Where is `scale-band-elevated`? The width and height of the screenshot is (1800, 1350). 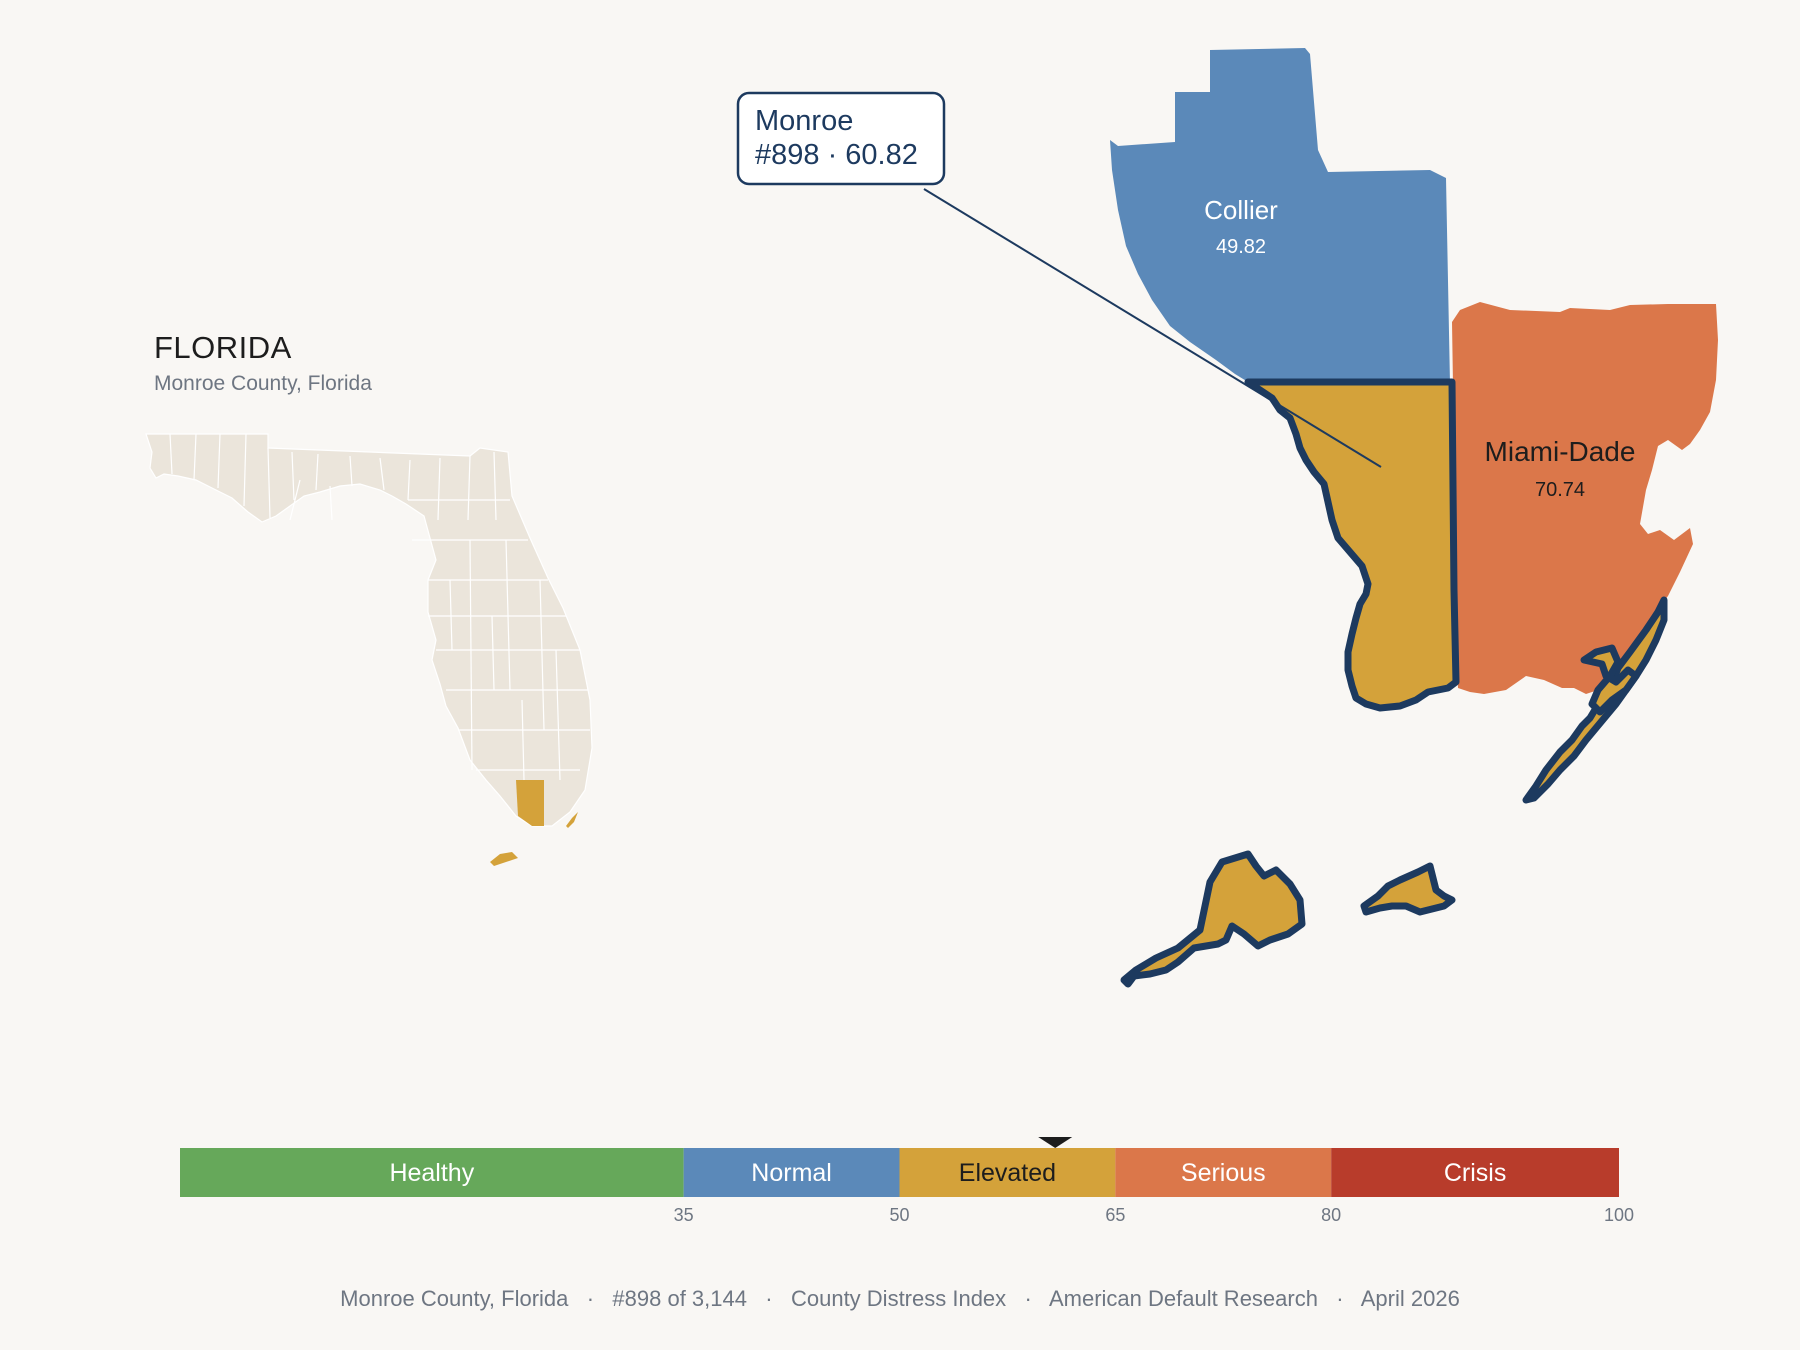
scale-band-elevated is located at coordinates (1007, 1172).